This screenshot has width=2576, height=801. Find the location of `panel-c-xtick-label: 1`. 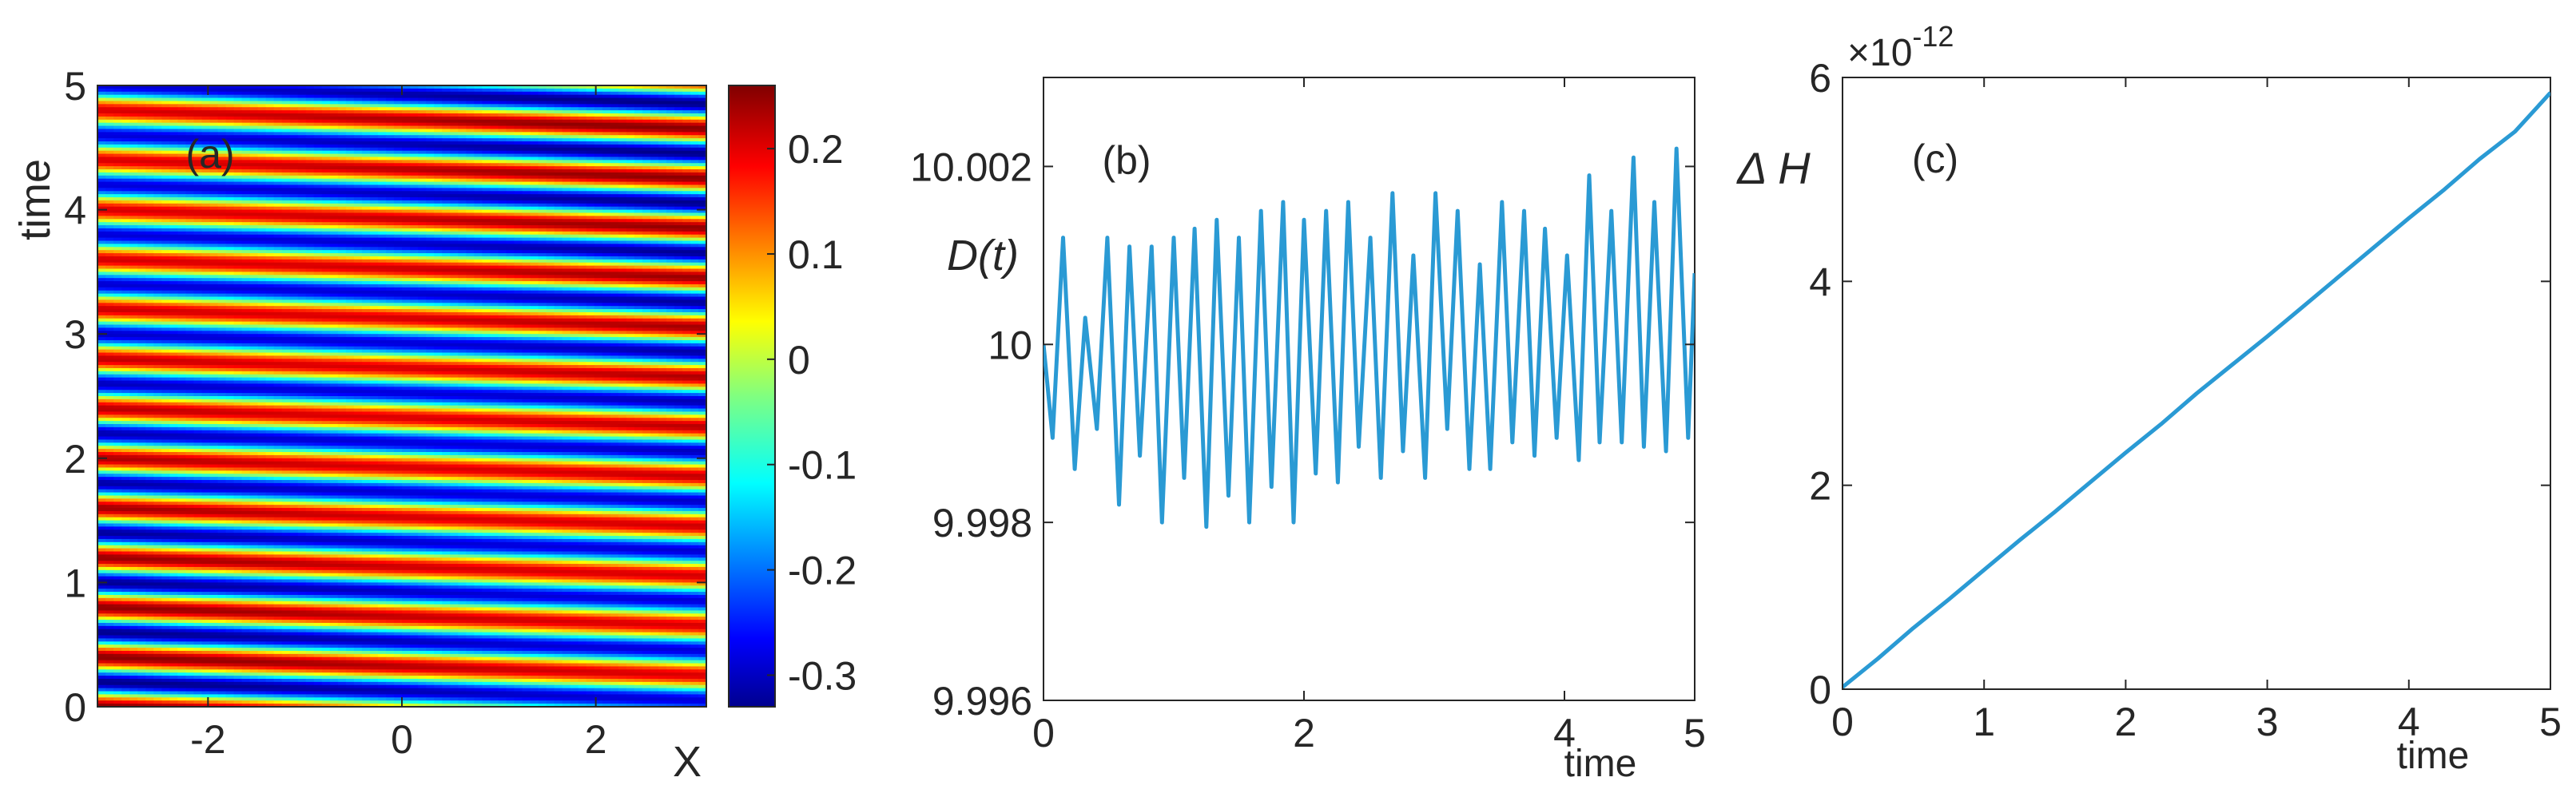

panel-c-xtick-label: 1 is located at coordinates (1984, 722).